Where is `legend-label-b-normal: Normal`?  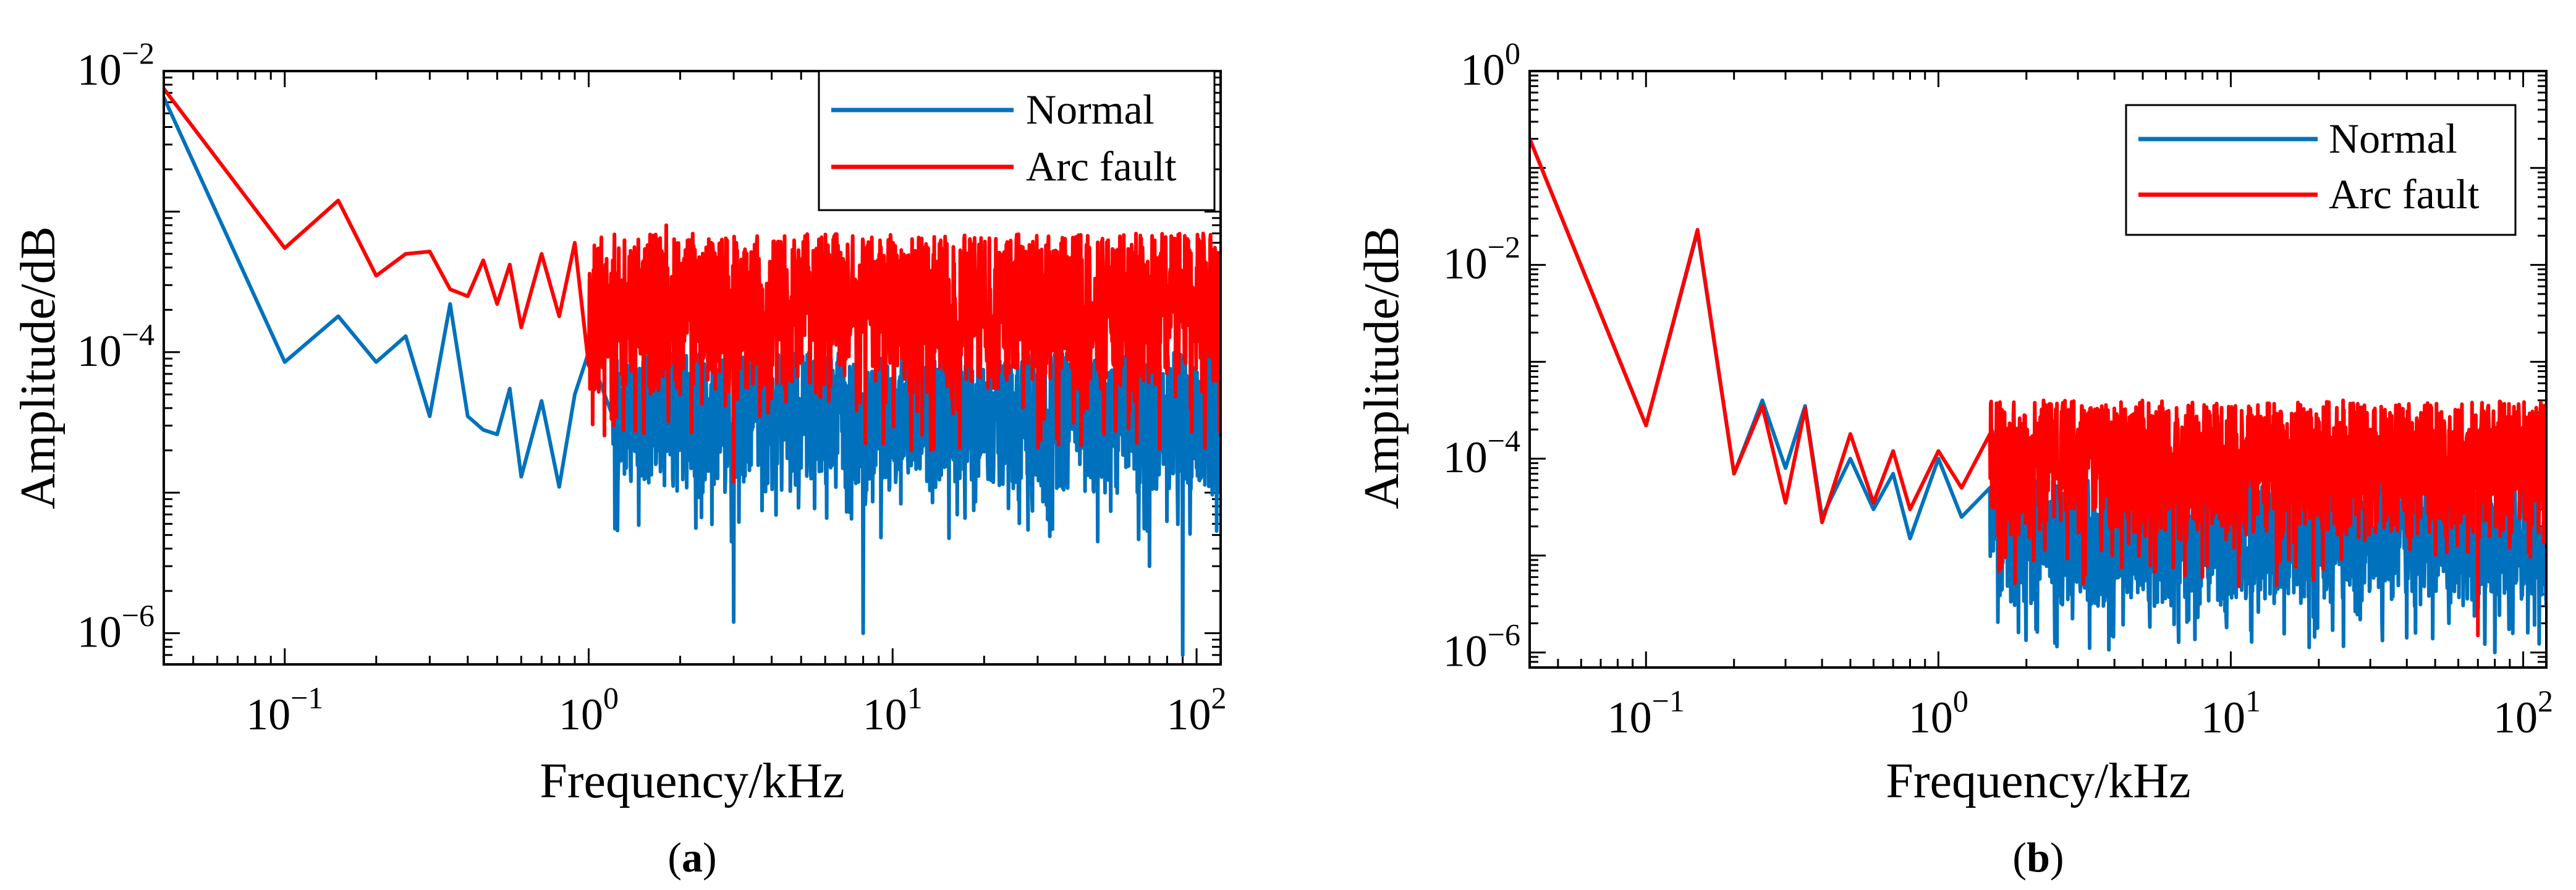 legend-label-b-normal: Normal is located at coordinates (2393, 138).